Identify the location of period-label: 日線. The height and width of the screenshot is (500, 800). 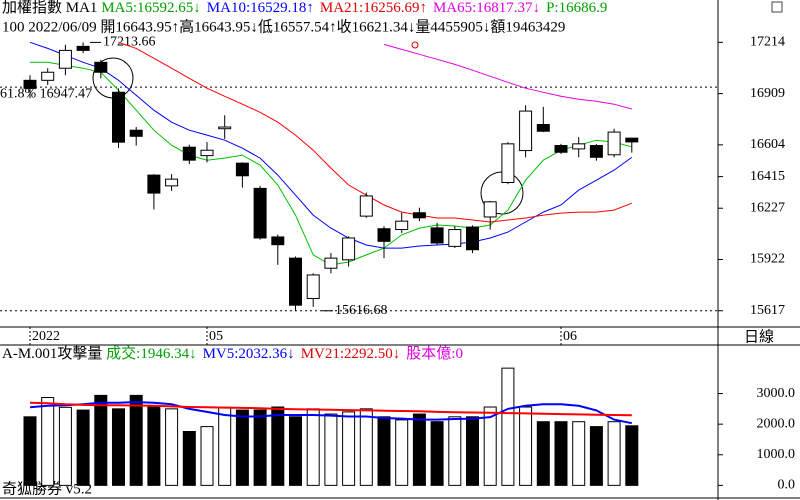
(759, 336).